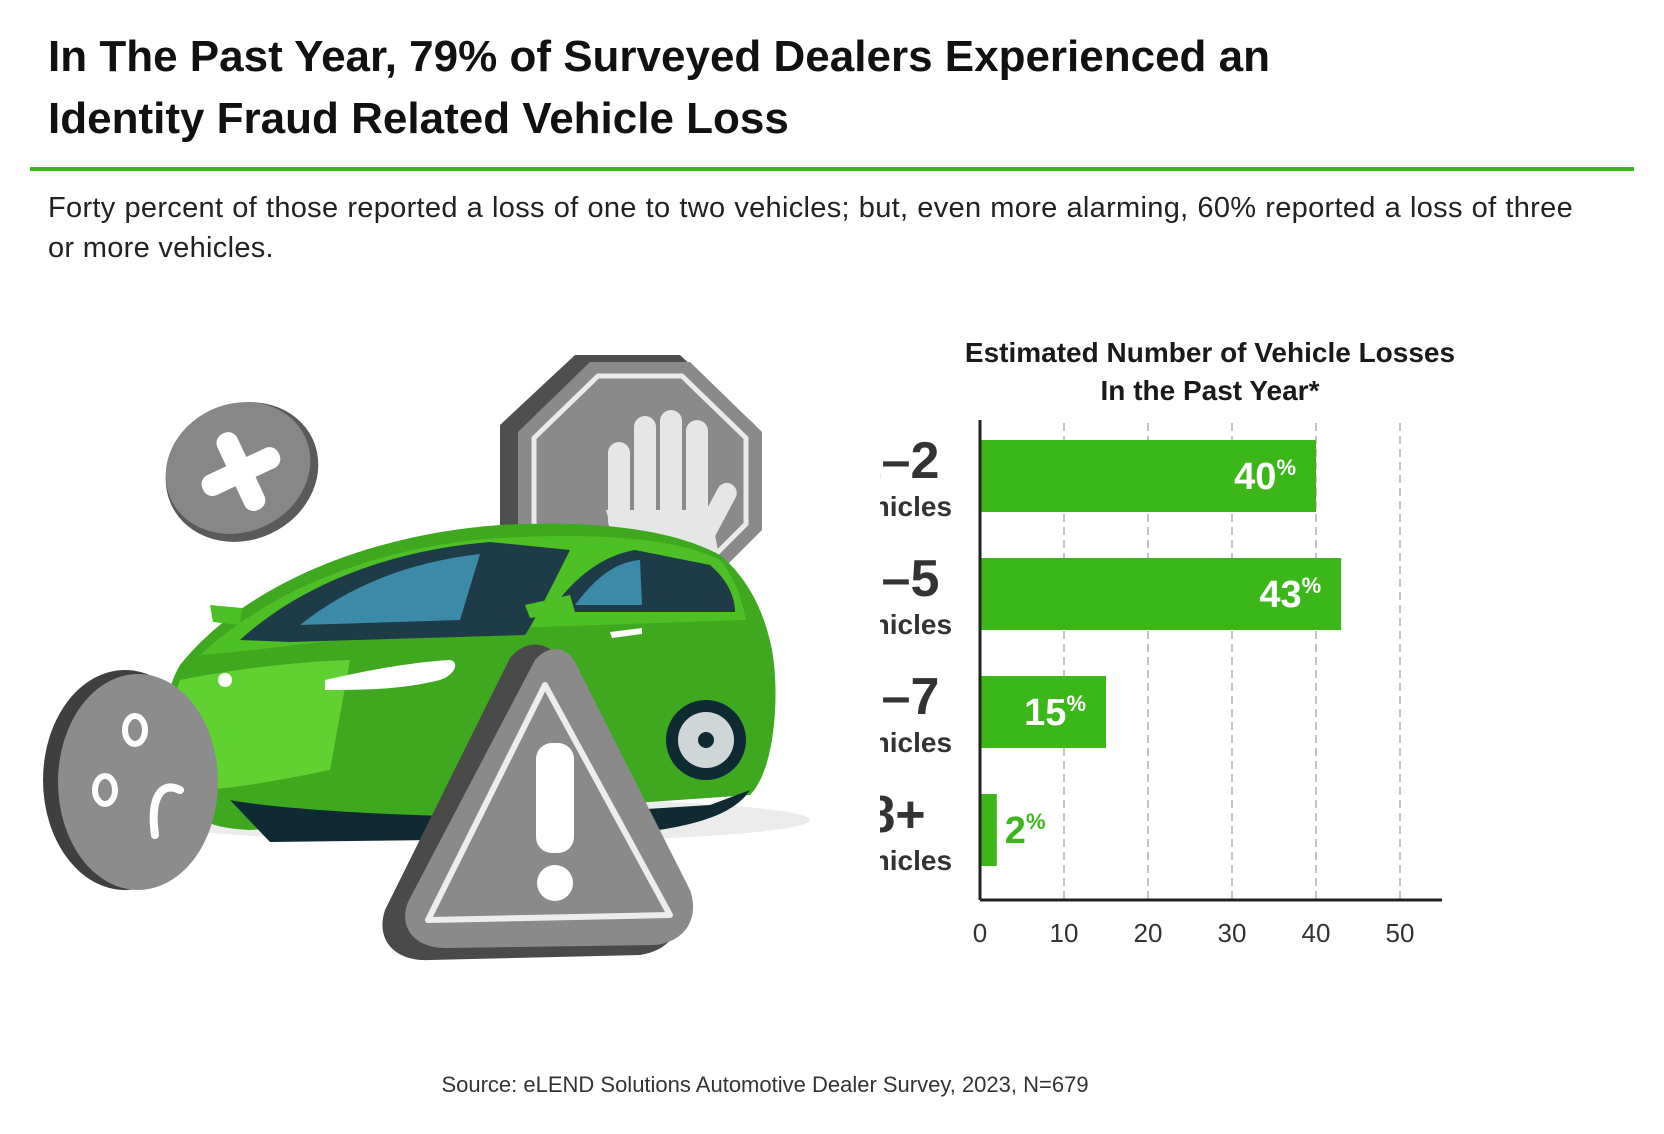 This screenshot has height=1134, width=1664. I want to click on data-label: 2%, so click(1025, 830).